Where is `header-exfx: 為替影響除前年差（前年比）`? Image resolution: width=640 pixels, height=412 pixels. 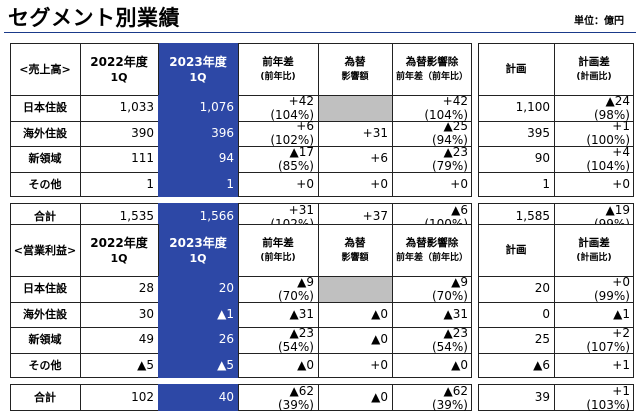
header-exfx: 為替影響除前年差（前年比） is located at coordinates (432, 69).